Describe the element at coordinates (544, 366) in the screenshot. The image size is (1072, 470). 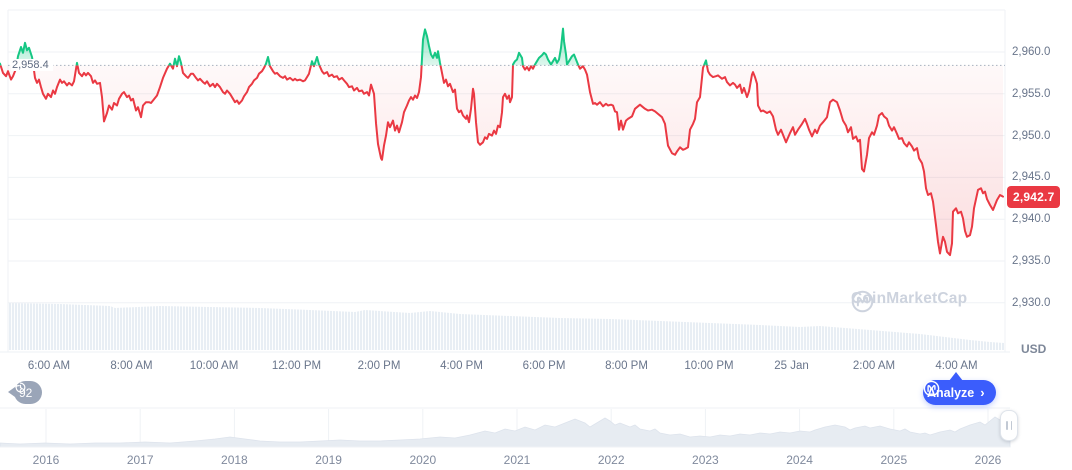
I see `x-axis-label: 6:00 PM` at that location.